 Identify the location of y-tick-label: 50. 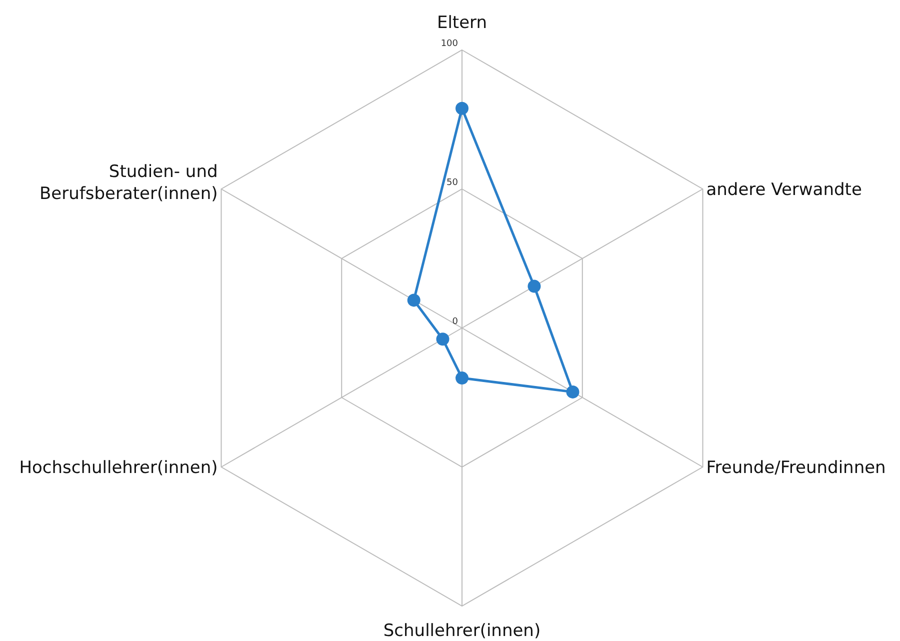
(452, 183).